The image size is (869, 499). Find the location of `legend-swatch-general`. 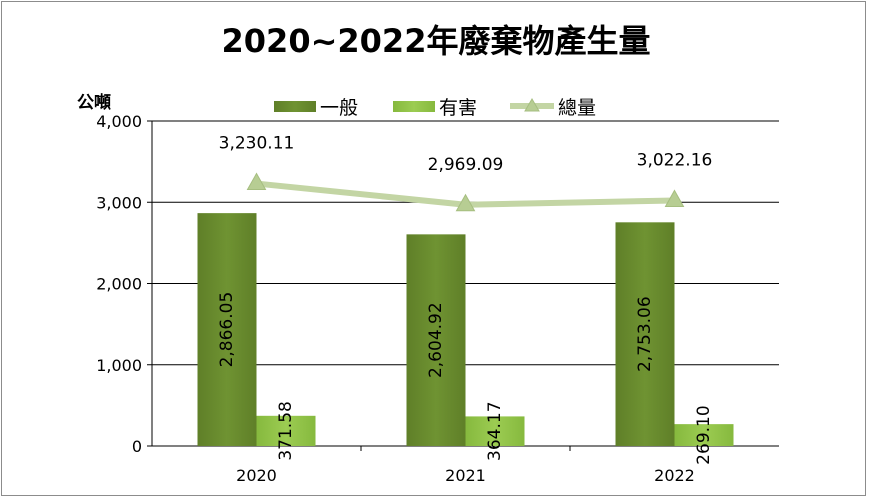

legend-swatch-general is located at coordinates (295, 106).